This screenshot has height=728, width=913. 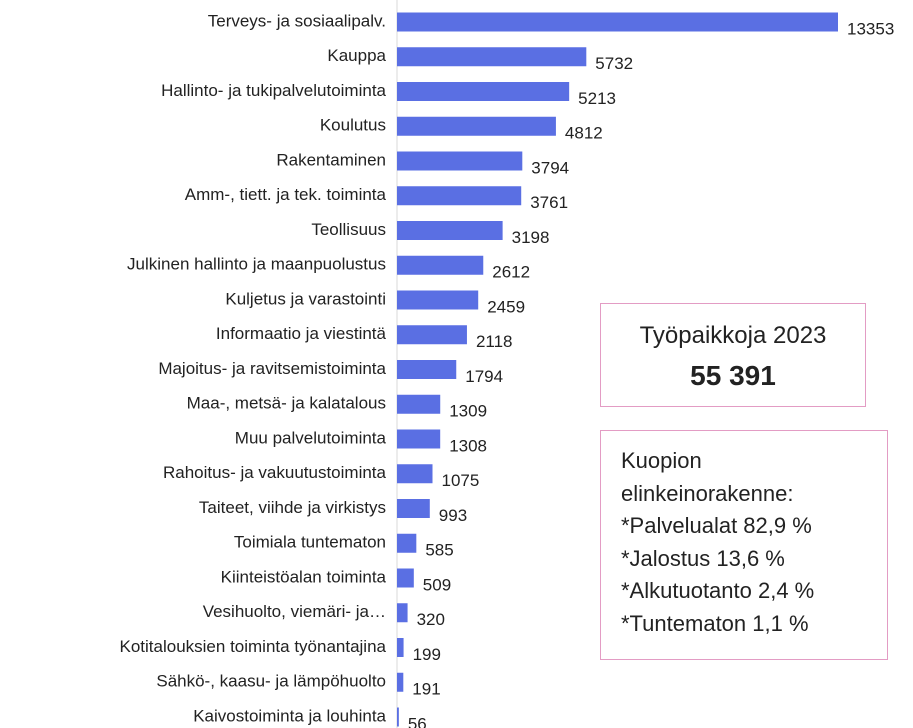 I want to click on structure-line: elinkeinorakenne:, so click(x=707, y=493).